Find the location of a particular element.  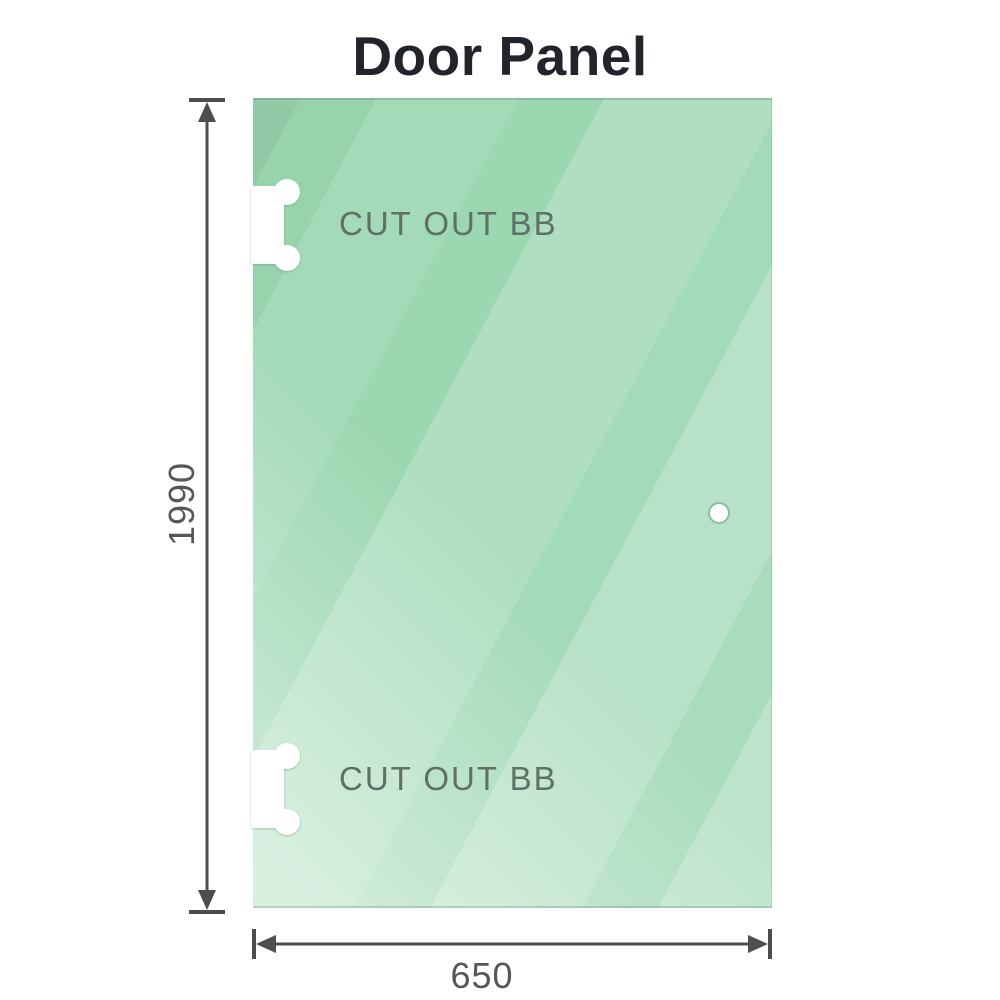

arrow-right-icon is located at coordinates (758, 944).